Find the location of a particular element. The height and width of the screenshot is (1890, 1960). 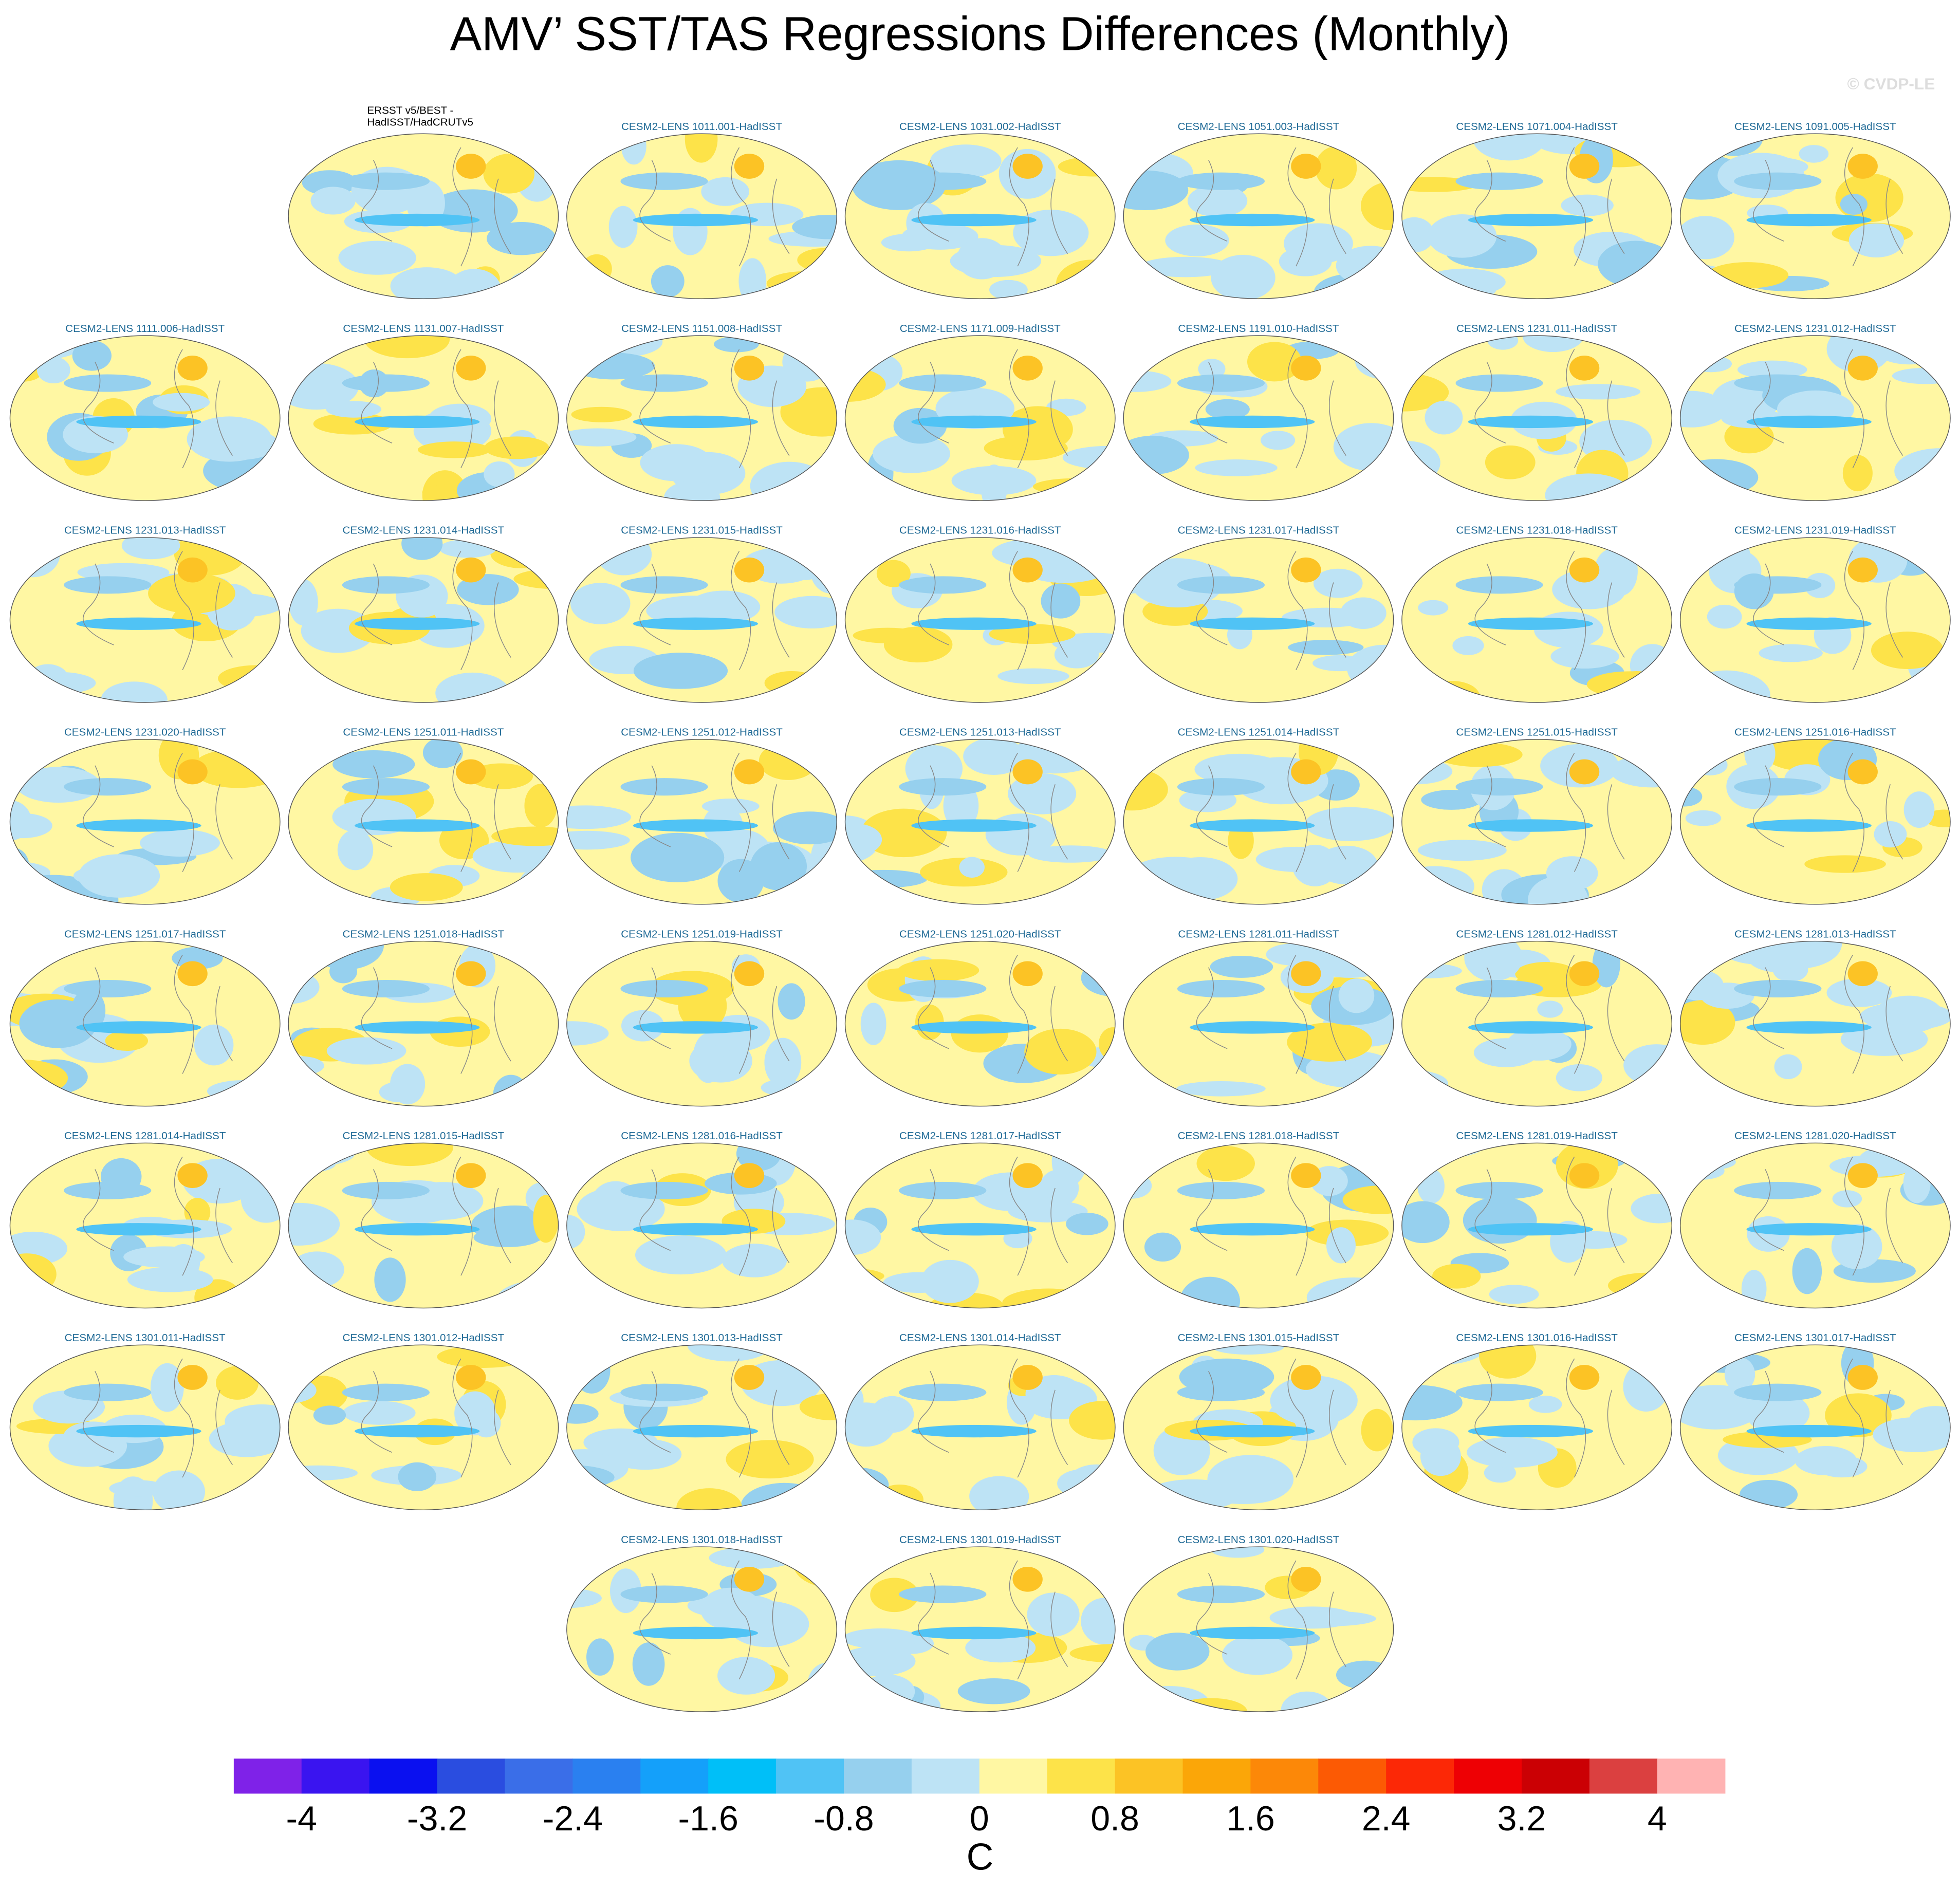

panel-title: CESM2-LENS 1231.016-HadISST is located at coordinates (980, 530).